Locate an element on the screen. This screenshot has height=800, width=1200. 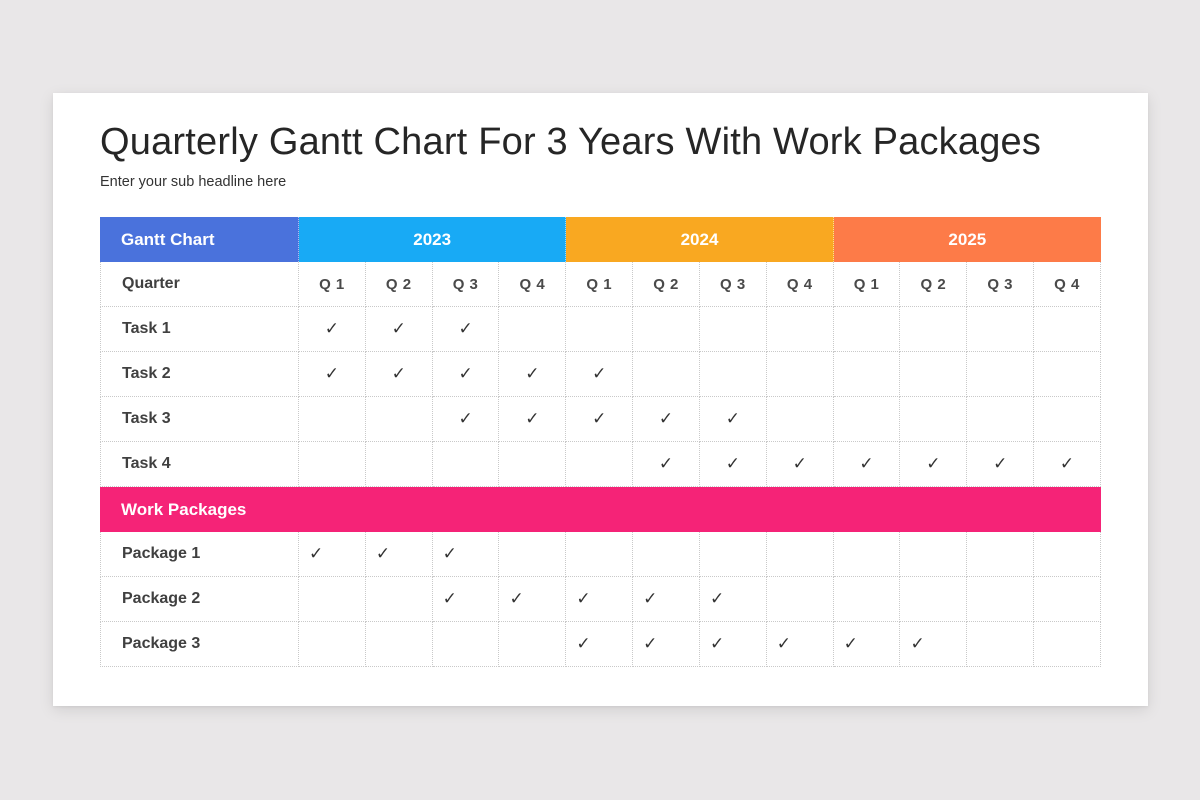
task-row: Task 2 ✓ ✓ ✓ ✓ ✓ is located at coordinates (600, 374).